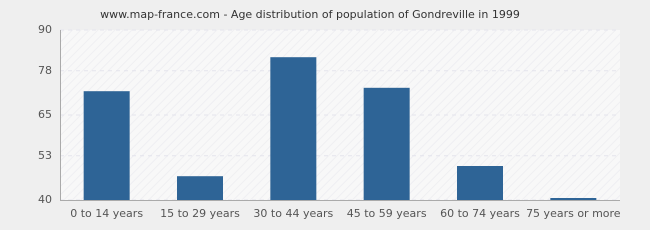  I want to click on x-tick-label: 75 years or more, so click(573, 213).